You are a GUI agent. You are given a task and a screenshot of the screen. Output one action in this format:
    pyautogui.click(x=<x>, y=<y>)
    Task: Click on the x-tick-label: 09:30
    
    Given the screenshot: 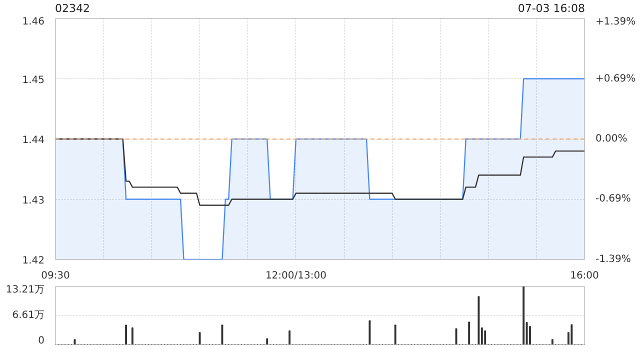 What is the action you would take?
    pyautogui.click(x=55, y=276)
    